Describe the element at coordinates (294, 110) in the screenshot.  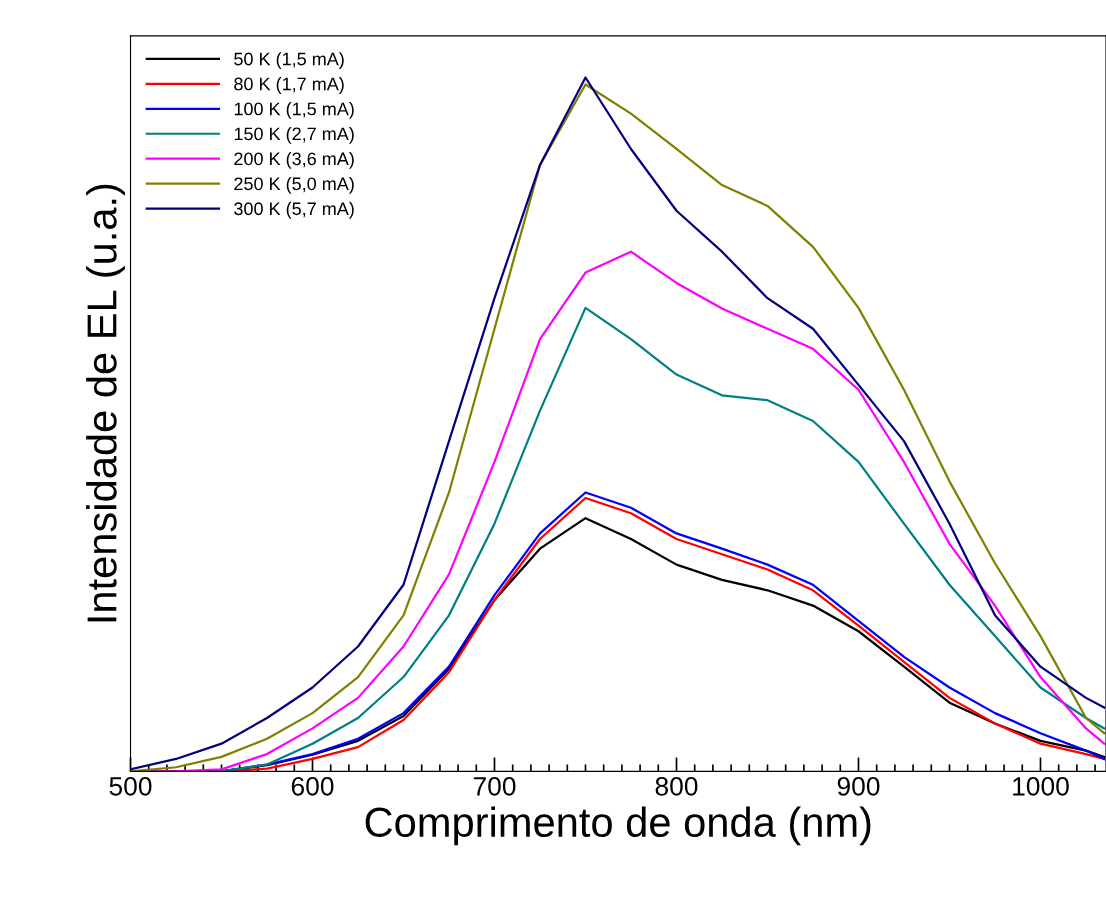
I see `legend-label: 100 K (1,5 mA)` at that location.